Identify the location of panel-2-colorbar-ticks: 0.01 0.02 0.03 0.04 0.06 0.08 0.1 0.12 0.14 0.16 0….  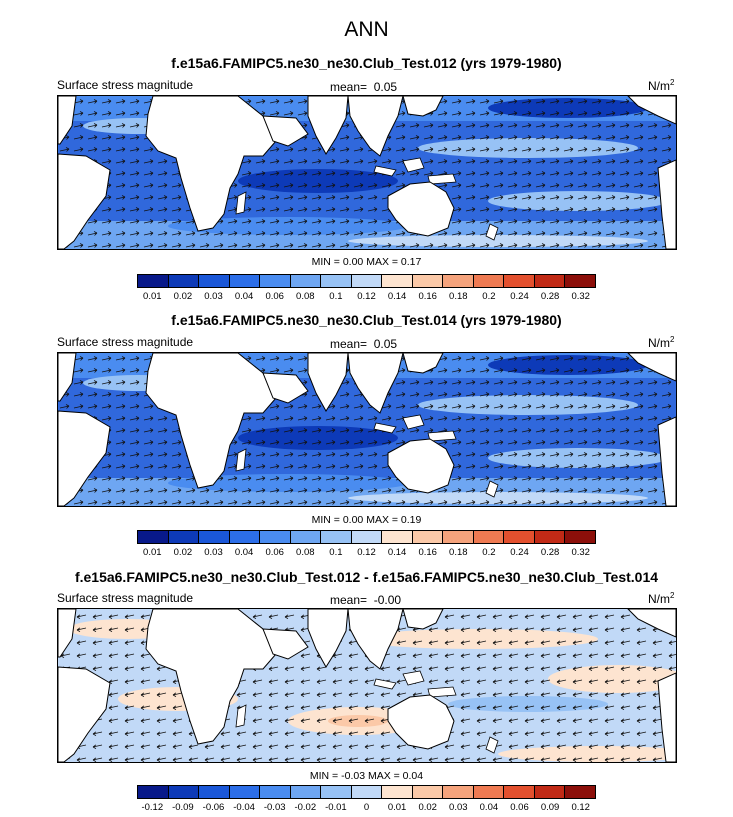
(366, 553).